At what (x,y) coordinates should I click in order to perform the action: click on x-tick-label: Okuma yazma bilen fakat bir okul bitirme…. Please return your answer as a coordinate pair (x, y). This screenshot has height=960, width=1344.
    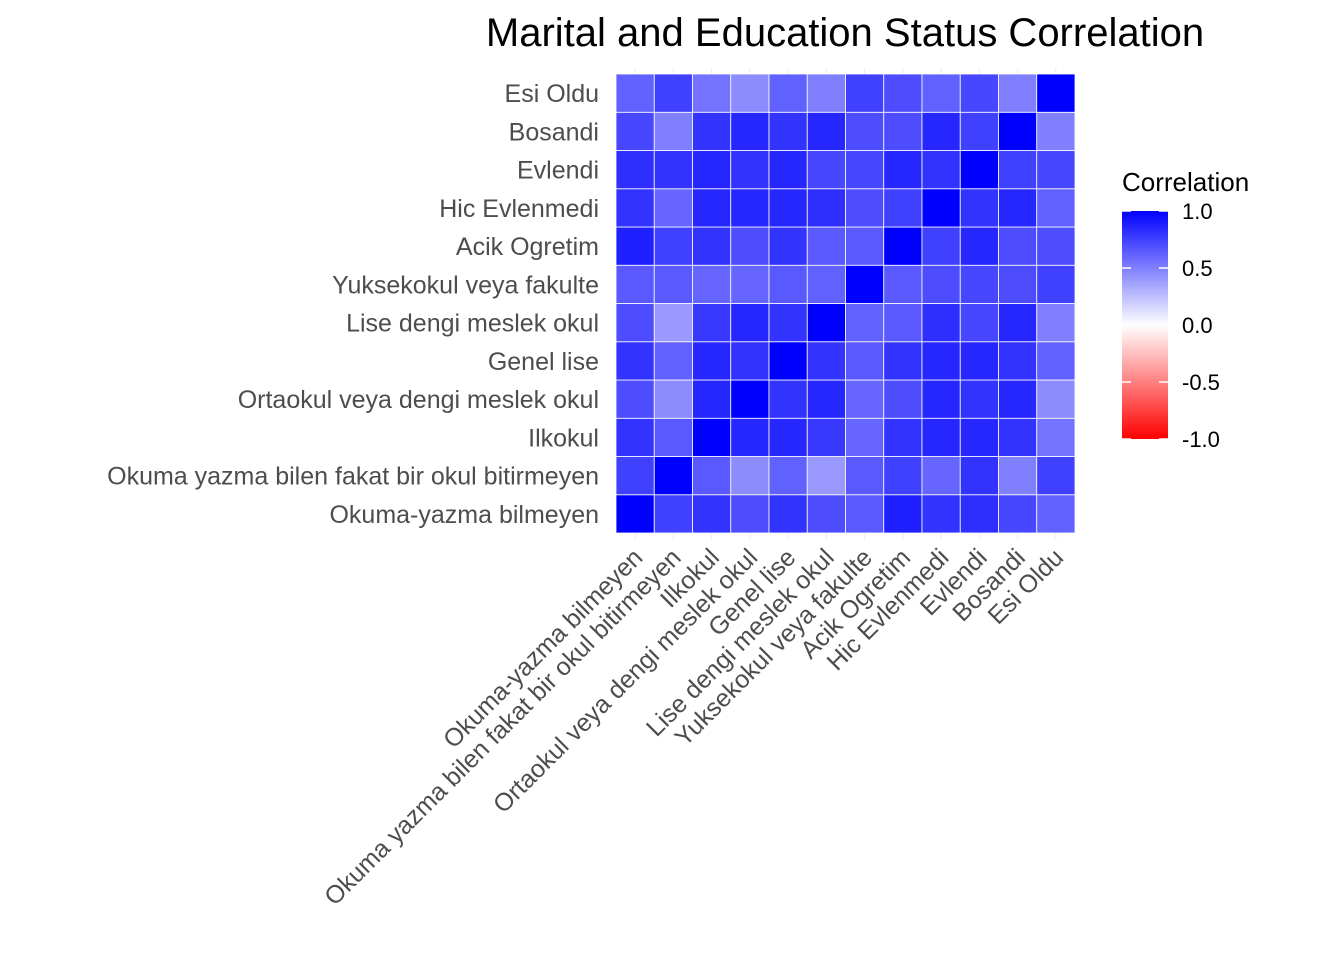
    Looking at the image, I should click on (503, 727).